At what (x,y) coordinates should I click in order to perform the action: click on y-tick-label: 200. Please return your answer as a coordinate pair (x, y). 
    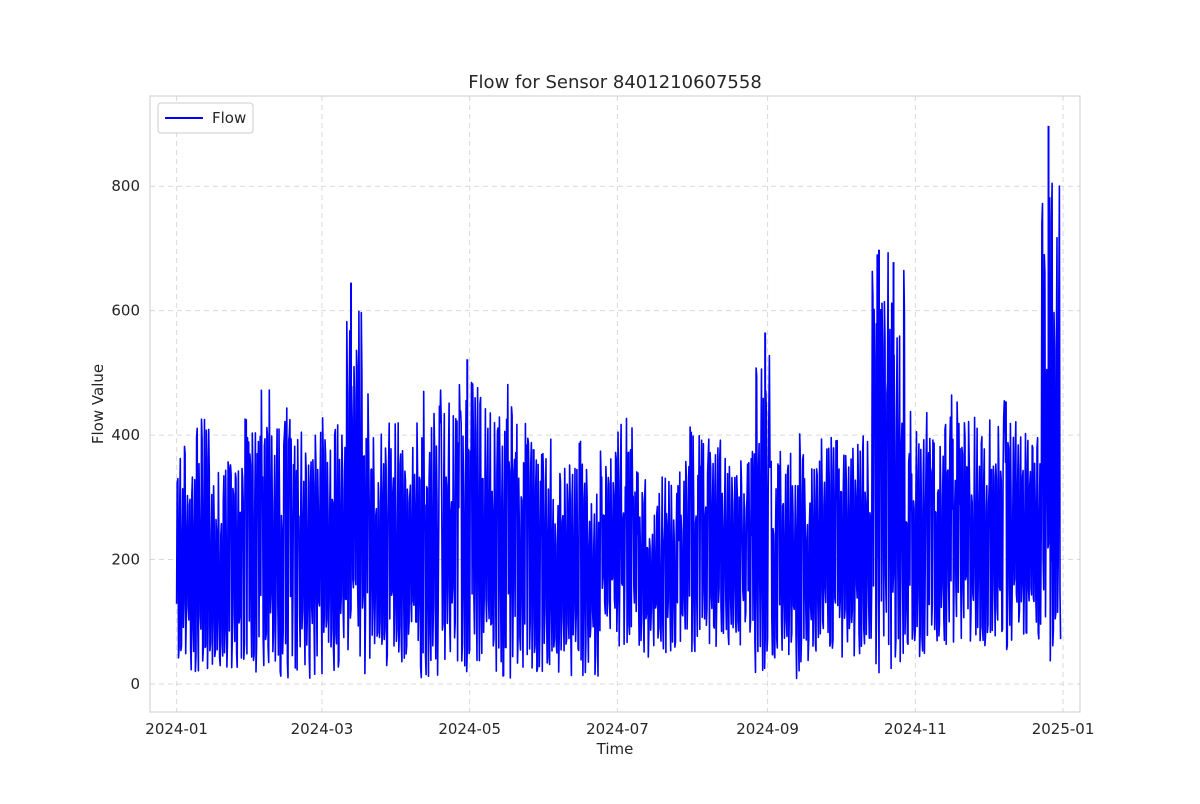
    Looking at the image, I should click on (125, 560).